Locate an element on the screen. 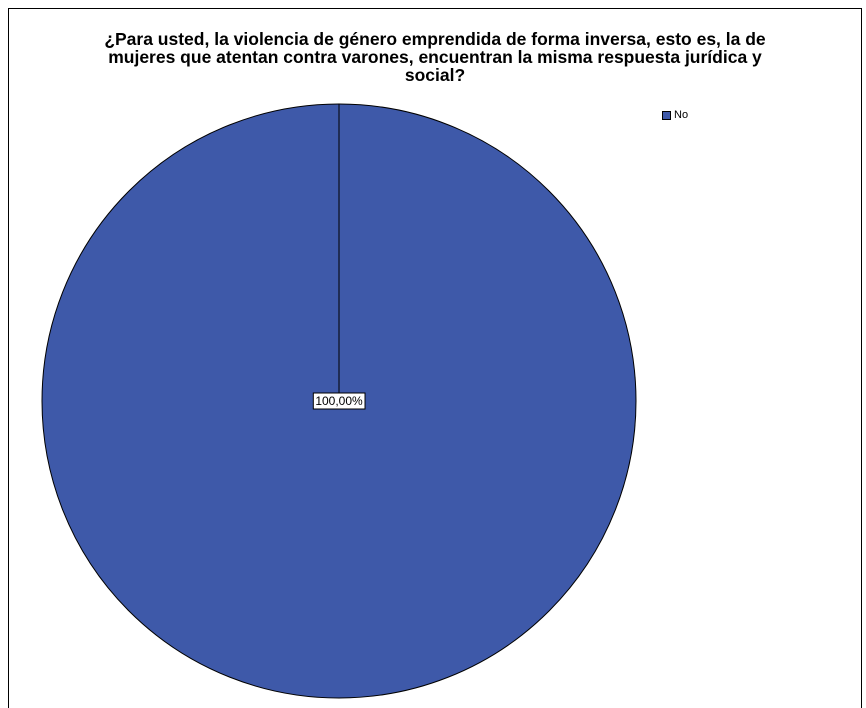 The height and width of the screenshot is (708, 866). legend-label-no: No is located at coordinates (681, 115).